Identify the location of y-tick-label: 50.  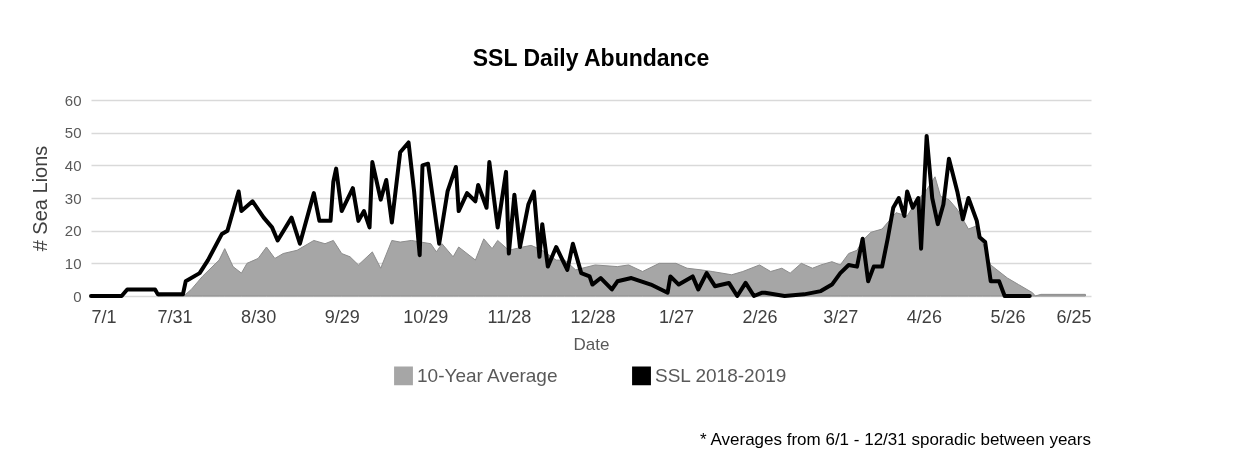
(73, 133).